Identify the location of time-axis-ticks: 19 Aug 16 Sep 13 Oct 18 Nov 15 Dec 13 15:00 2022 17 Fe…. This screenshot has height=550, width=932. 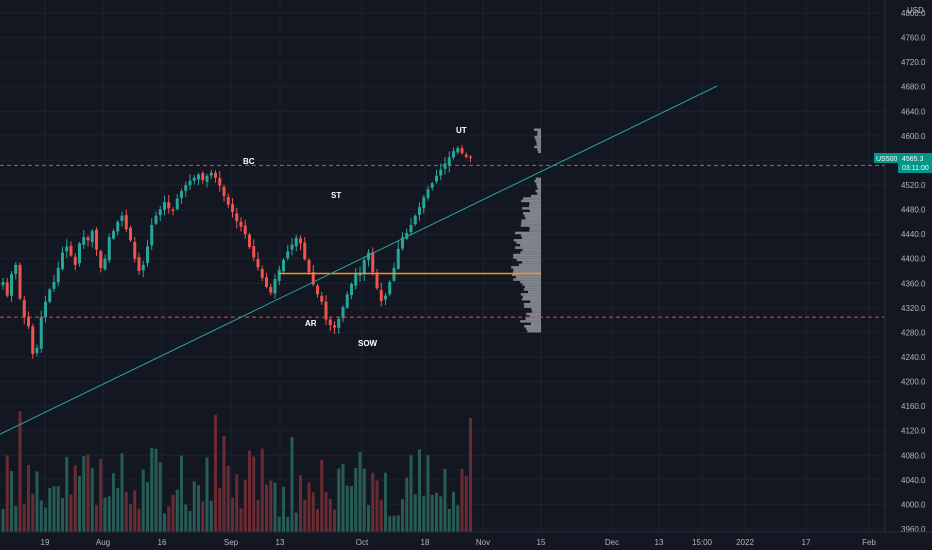
(459, 542).